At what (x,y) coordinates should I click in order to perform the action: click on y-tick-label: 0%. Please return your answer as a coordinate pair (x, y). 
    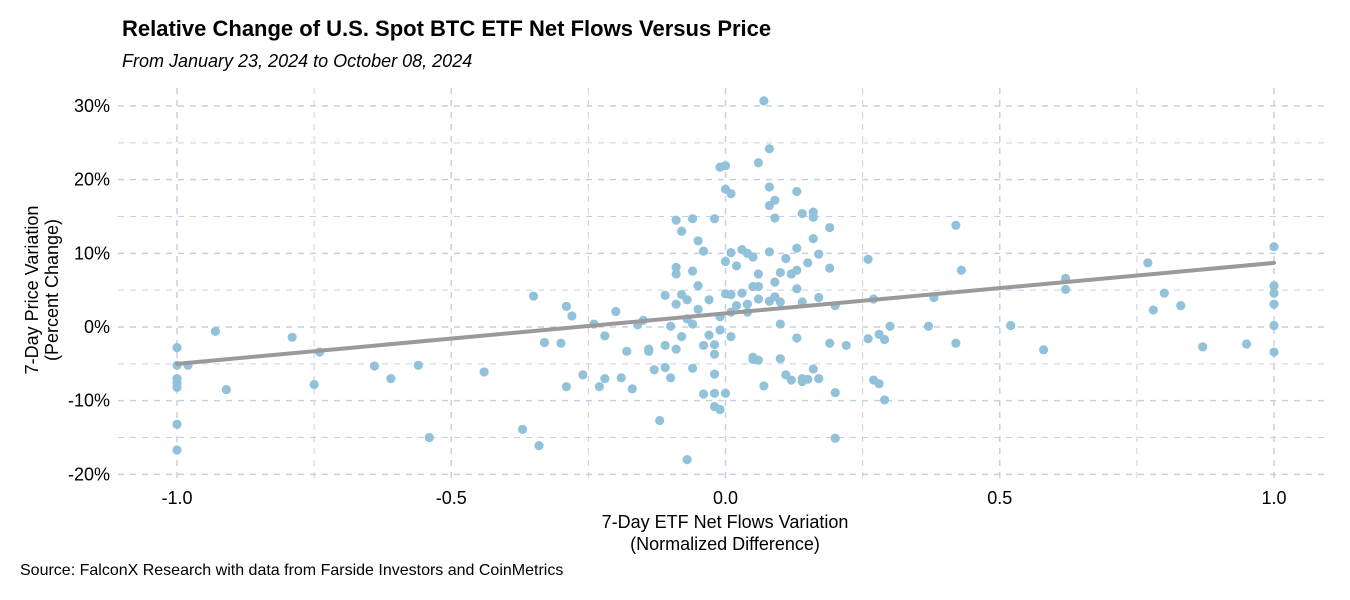
    Looking at the image, I should click on (97, 327).